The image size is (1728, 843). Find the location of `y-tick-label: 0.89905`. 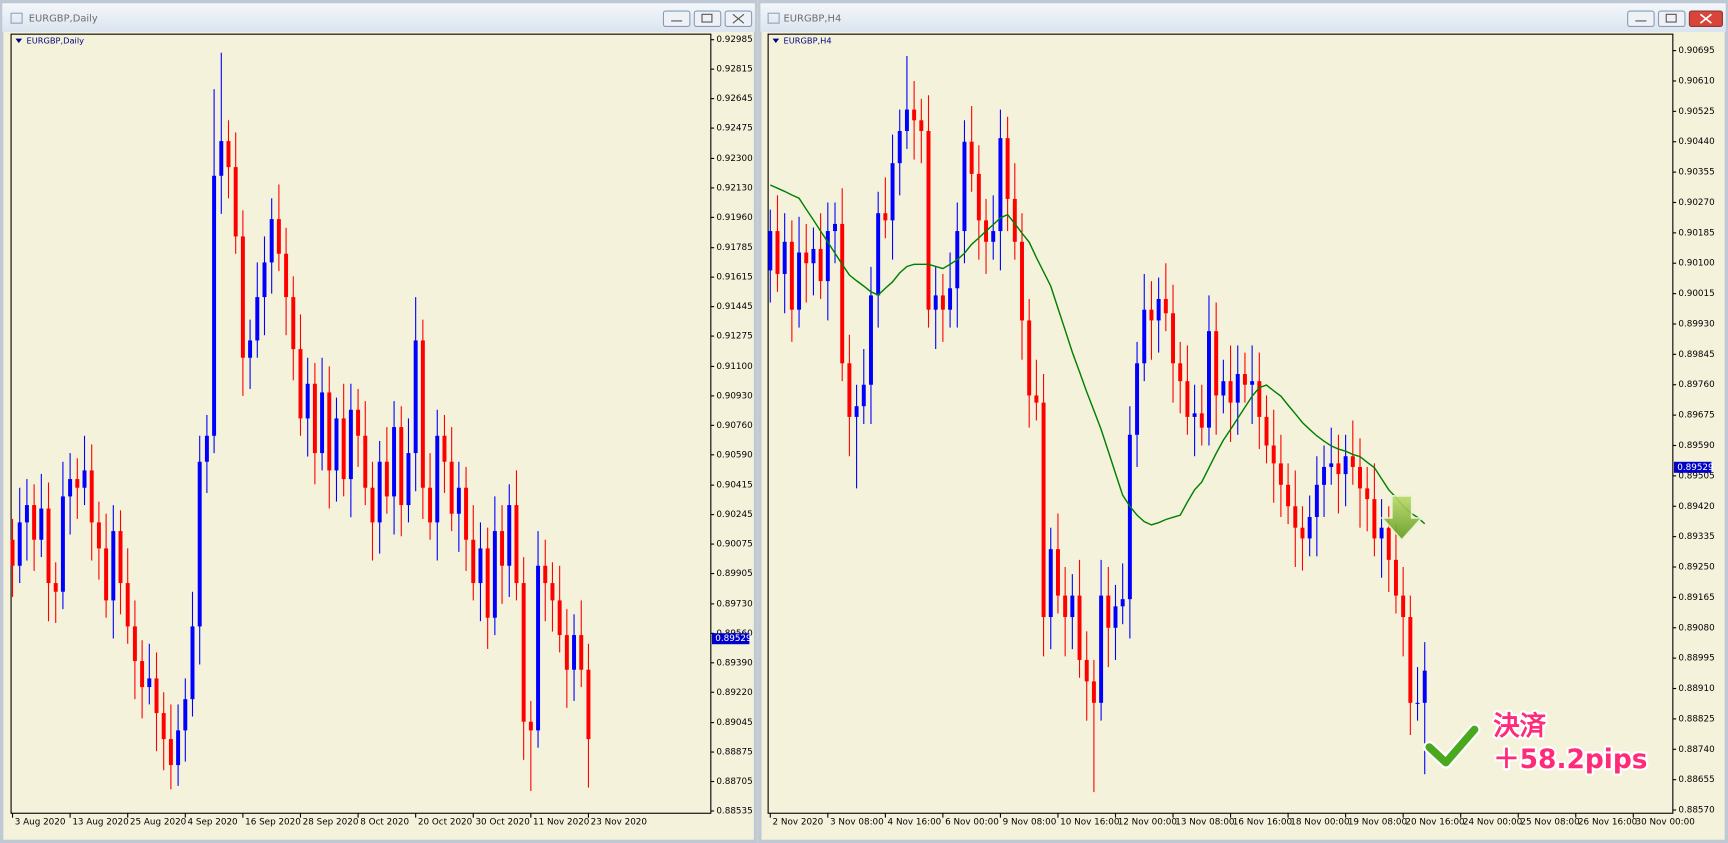

y-tick-label: 0.89905 is located at coordinates (734, 574).